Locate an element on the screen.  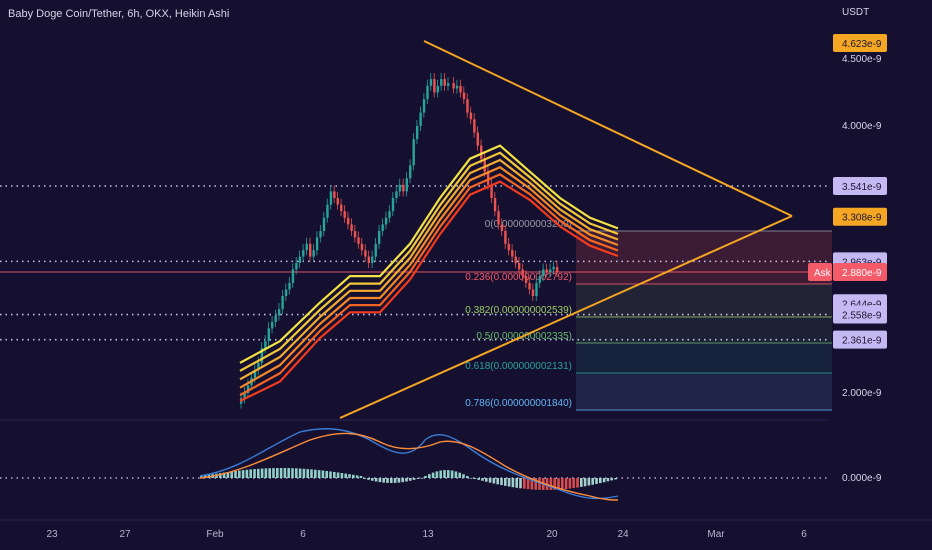
macd-line is located at coordinates (409, 464).